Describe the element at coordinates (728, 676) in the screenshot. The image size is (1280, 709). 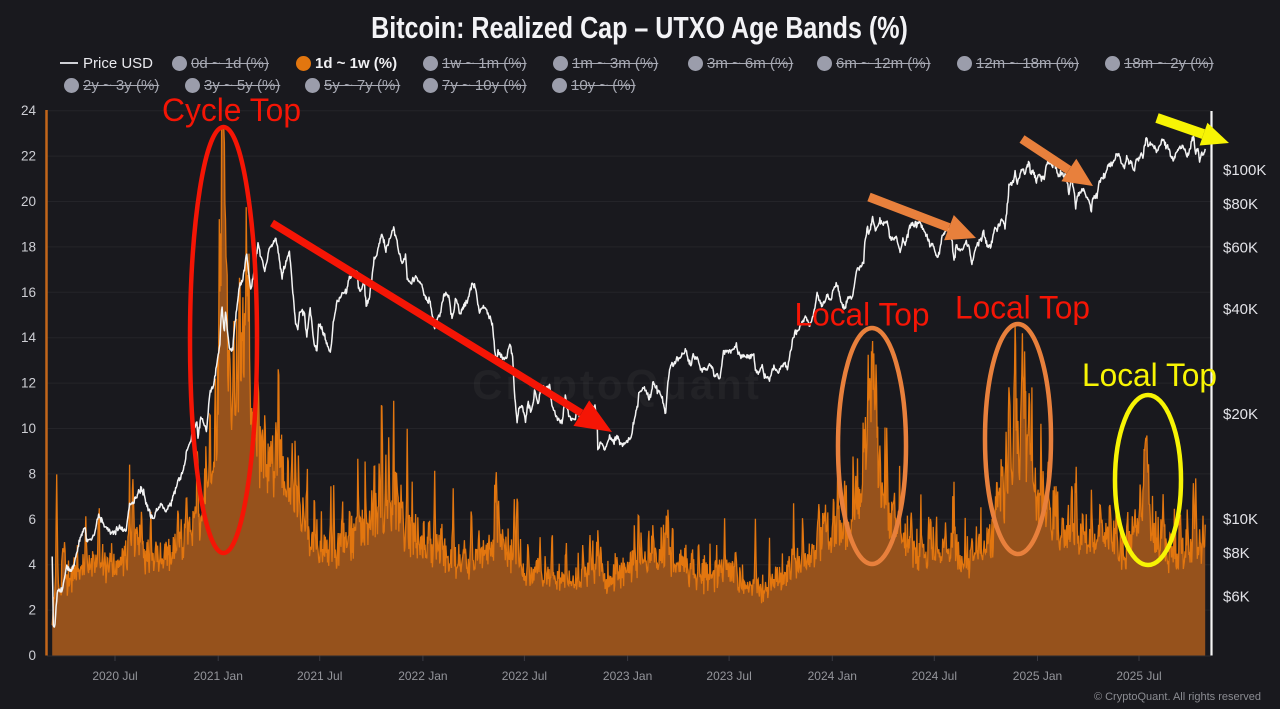
I see `svg-text: 2023 Jul` at that location.